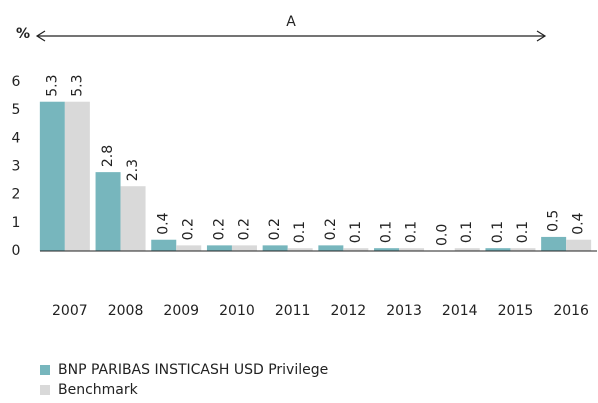 This screenshot has width=598, height=403. I want to click on x-tick-label: 2009, so click(181, 311).